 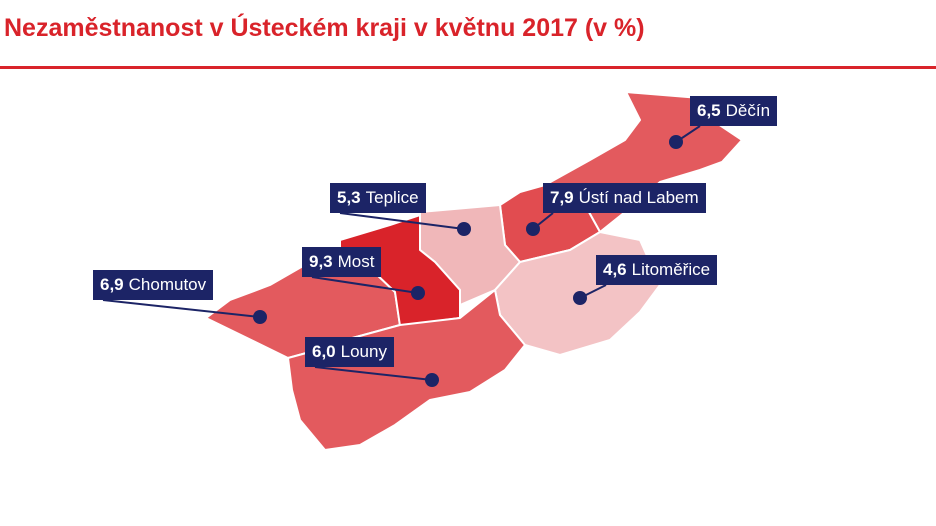 What do you see at coordinates (181, 308) in the screenshot?
I see `connector-chomutov` at bounding box center [181, 308].